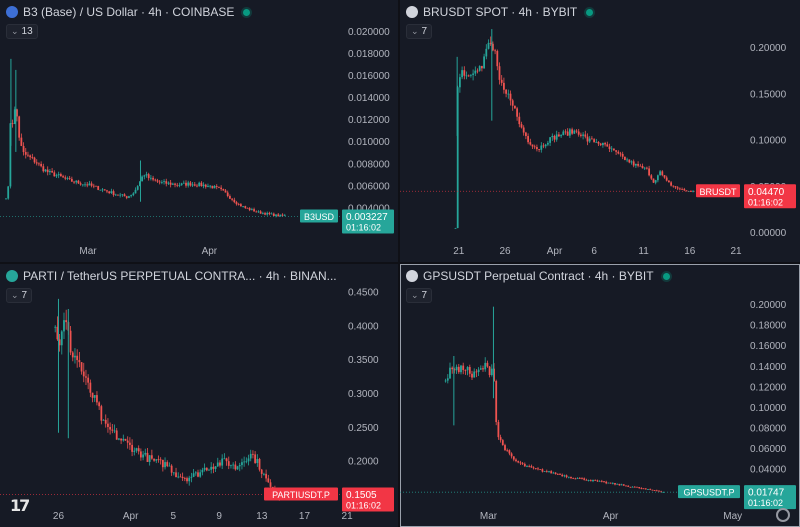 This screenshot has height=527, width=800. Describe the element at coordinates (415, 31) in the screenshot. I see `chevron-down-icon: ⌄` at that location.